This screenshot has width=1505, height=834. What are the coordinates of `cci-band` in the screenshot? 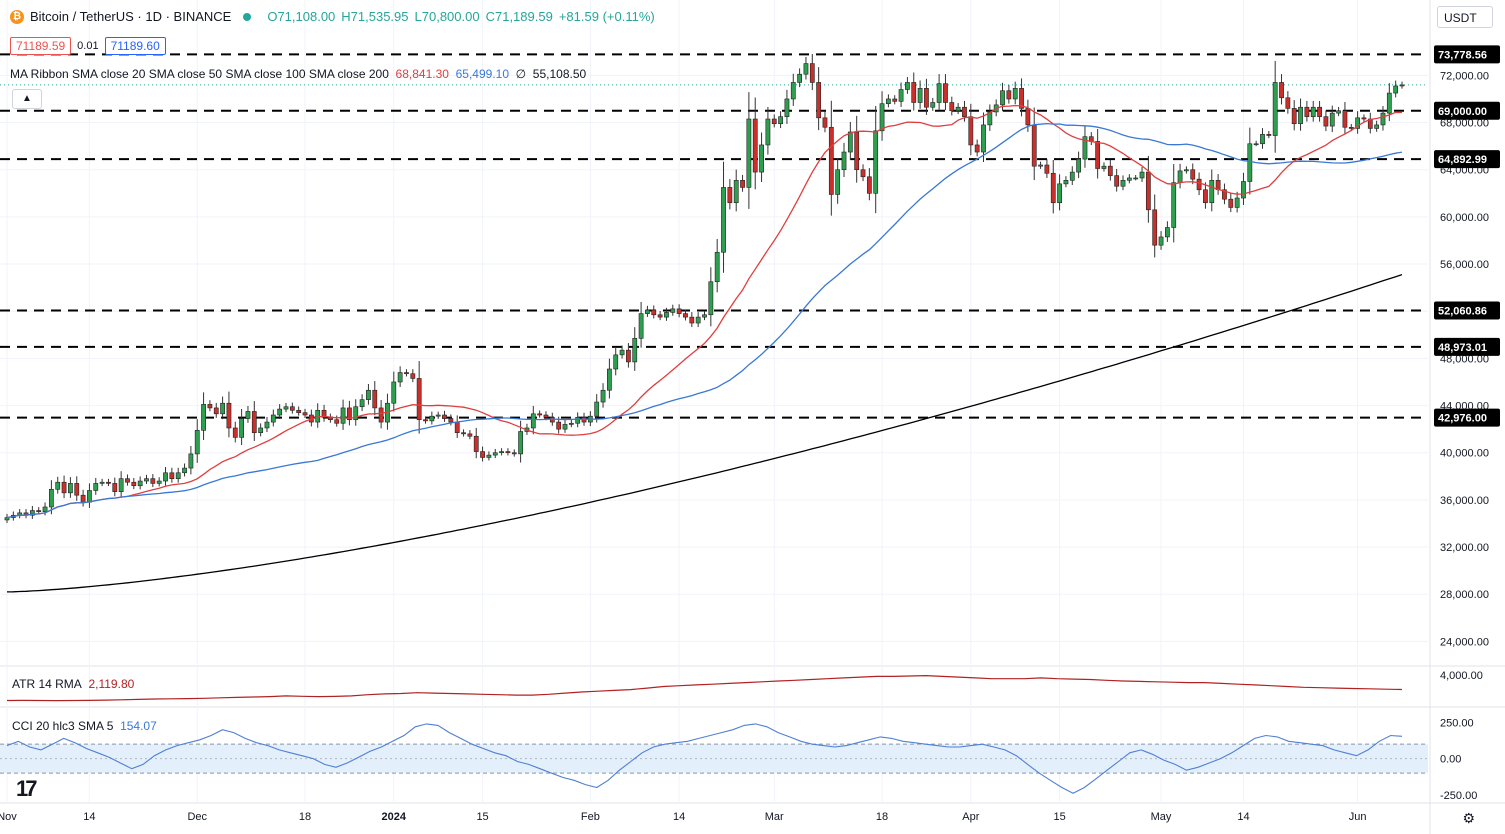 It's located at (714, 759).